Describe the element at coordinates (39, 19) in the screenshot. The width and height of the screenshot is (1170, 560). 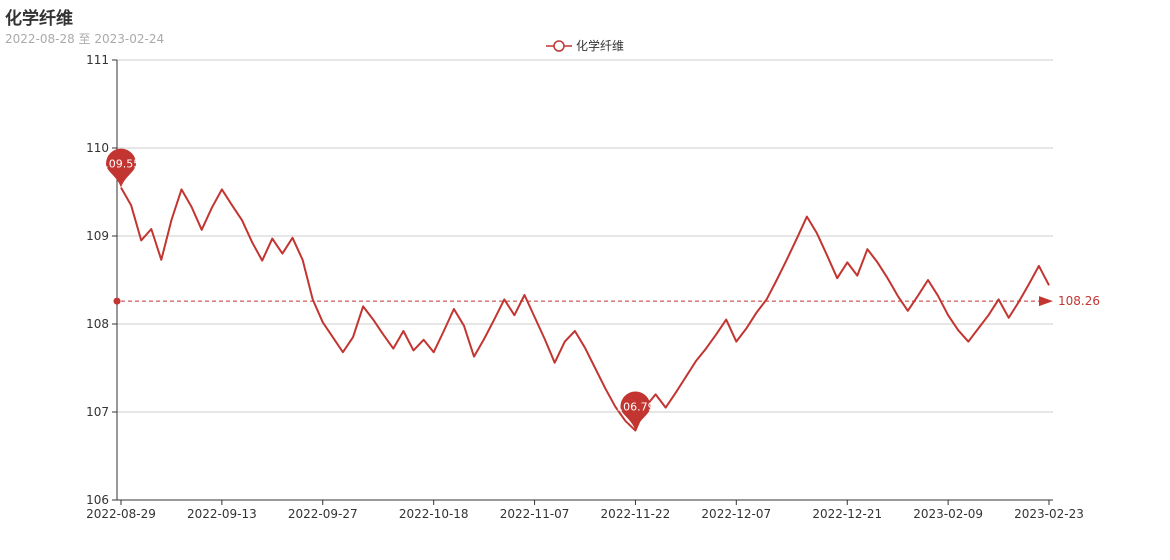
I see `chart-title: 化学纤维` at that location.